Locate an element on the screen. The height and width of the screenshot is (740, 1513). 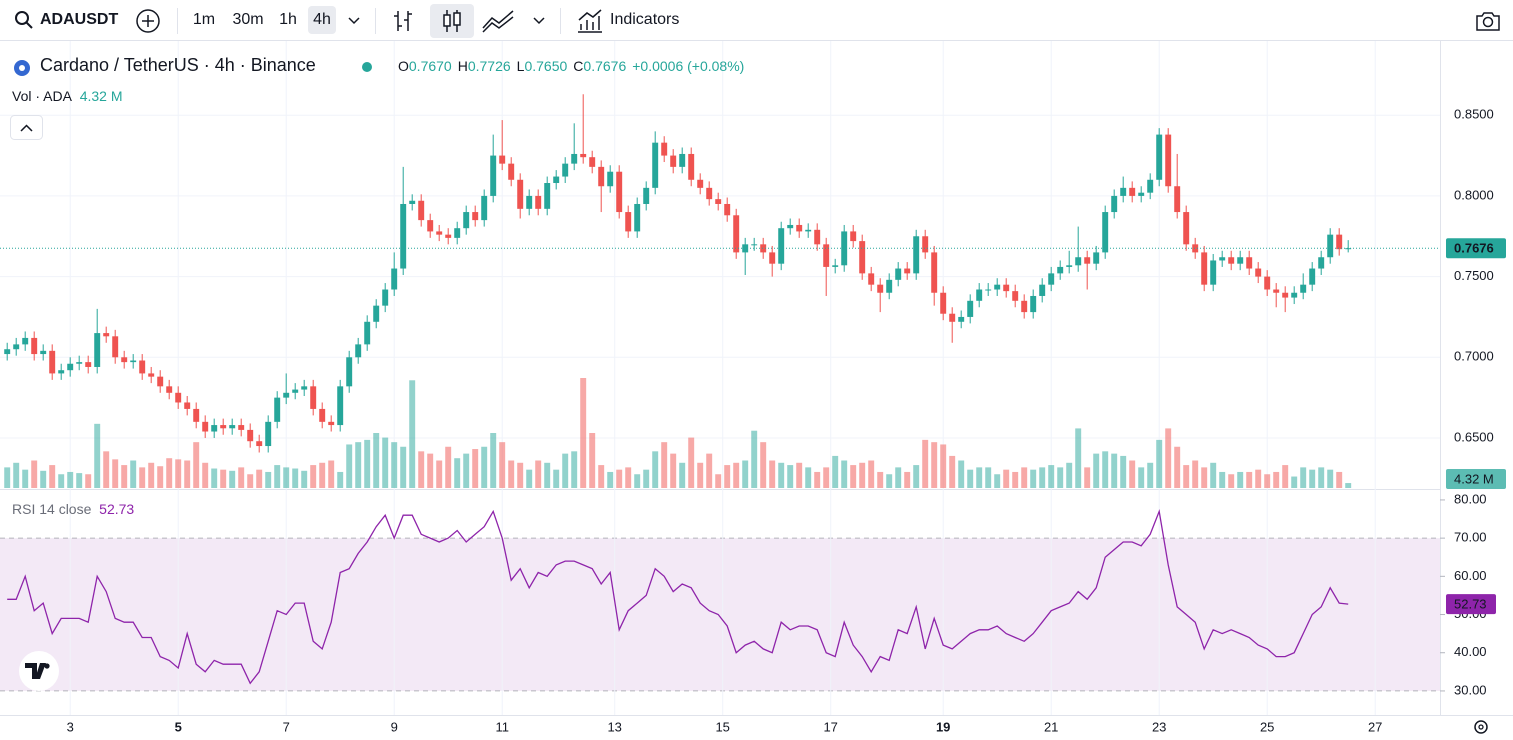
settings-icon is located at coordinates (1481, 727).